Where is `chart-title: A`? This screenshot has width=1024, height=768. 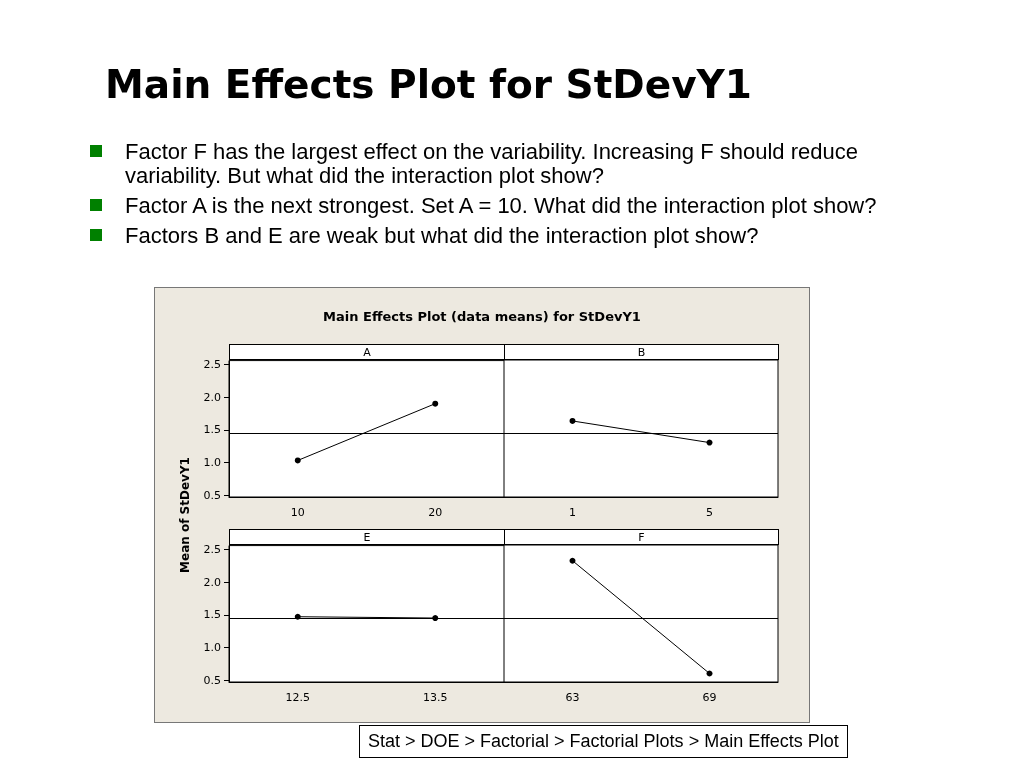
chart-title: A is located at coordinates (367, 352).